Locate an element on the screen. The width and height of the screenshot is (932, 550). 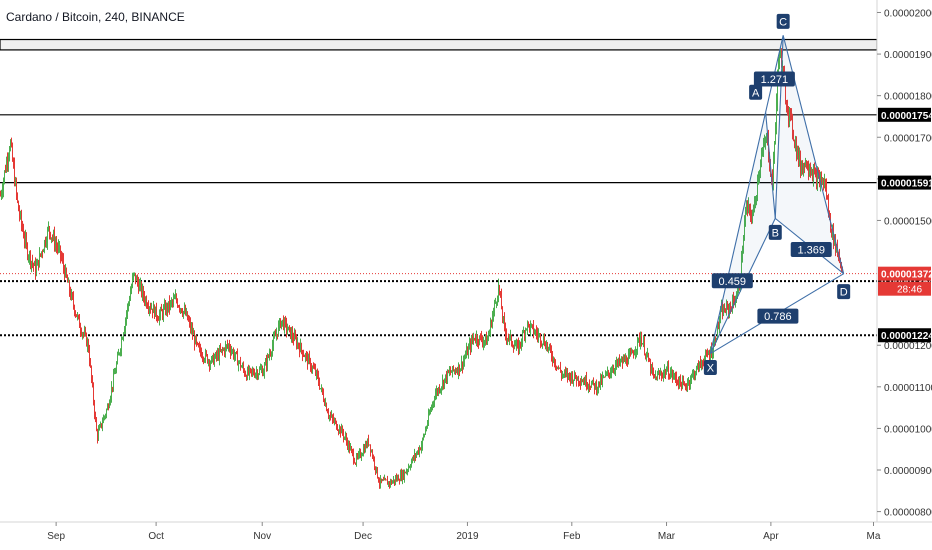
pattern-ratio: 0.786 is located at coordinates (778, 317).